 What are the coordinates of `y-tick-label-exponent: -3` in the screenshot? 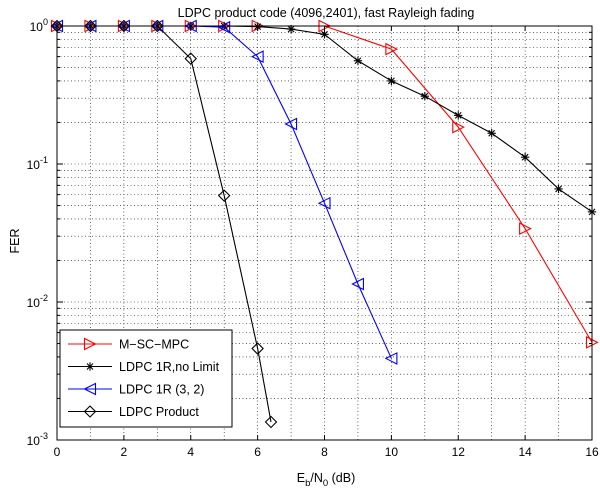 It's located at (44, 436).